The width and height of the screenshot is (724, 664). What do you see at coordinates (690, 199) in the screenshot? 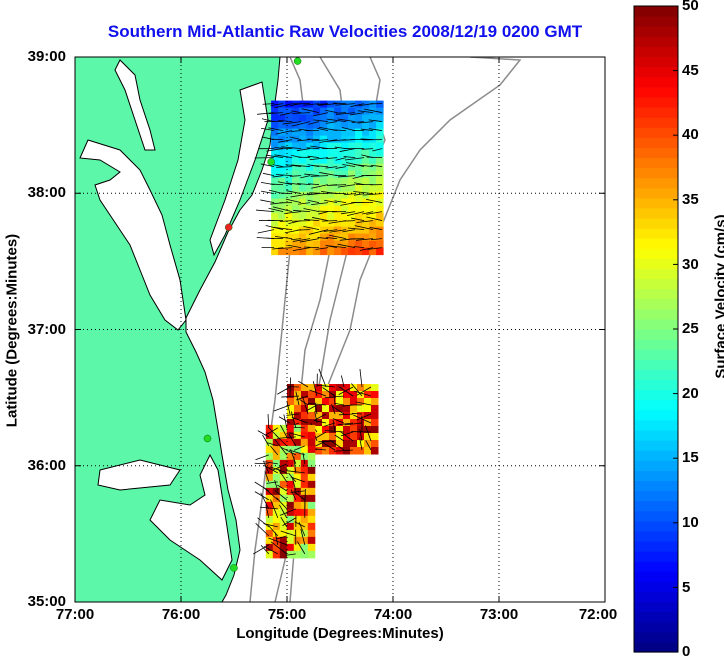
I see `colorbar-tick-label: 35` at bounding box center [690, 199].